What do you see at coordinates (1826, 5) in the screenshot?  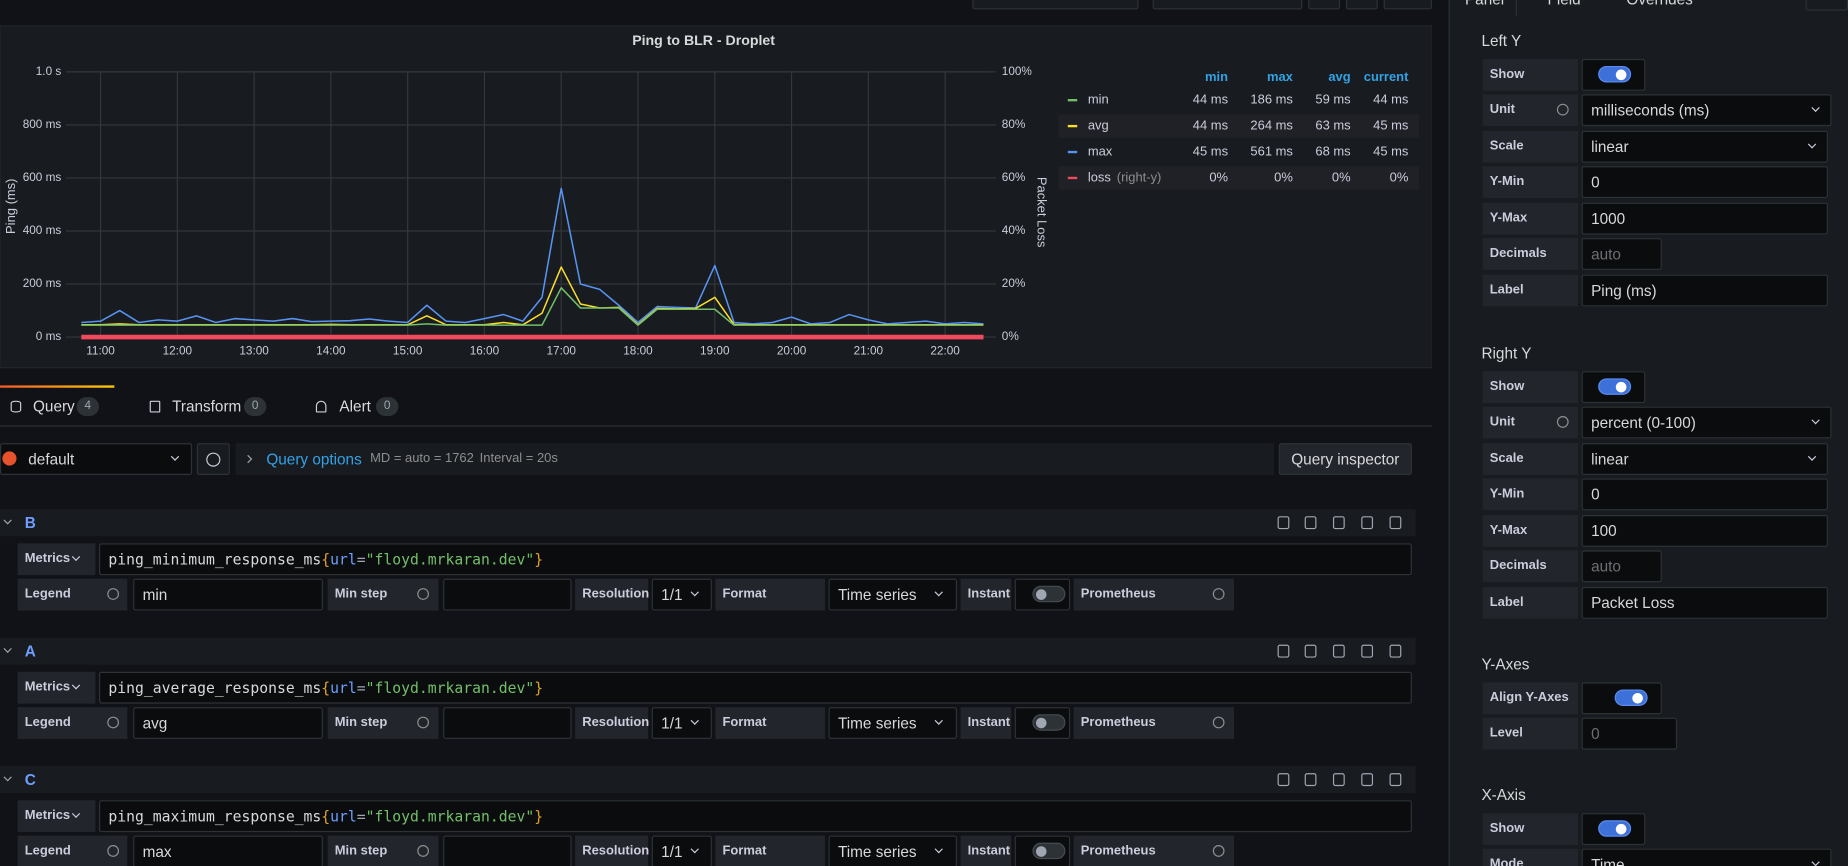 I see `options-collapse` at bounding box center [1826, 5].